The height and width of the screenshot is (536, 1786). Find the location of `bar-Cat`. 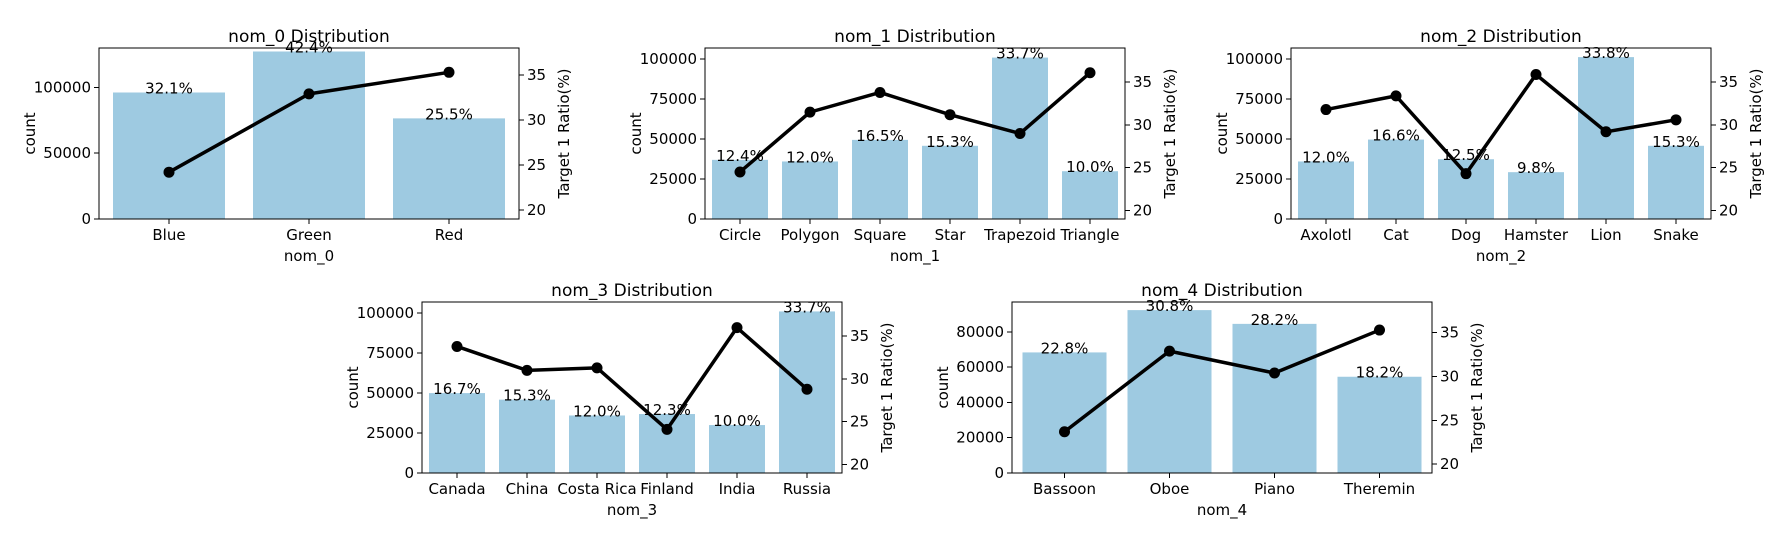

bar-Cat is located at coordinates (1396, 179).